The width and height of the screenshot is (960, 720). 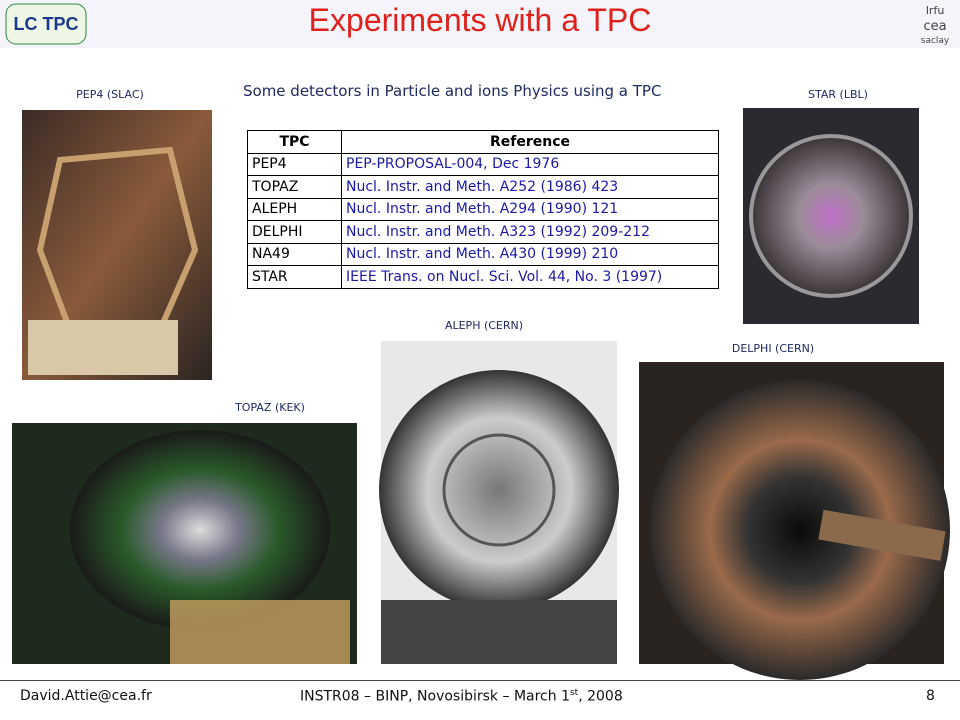 What do you see at coordinates (574, 693) in the screenshot?
I see `footer-event-sup: st` at bounding box center [574, 693].